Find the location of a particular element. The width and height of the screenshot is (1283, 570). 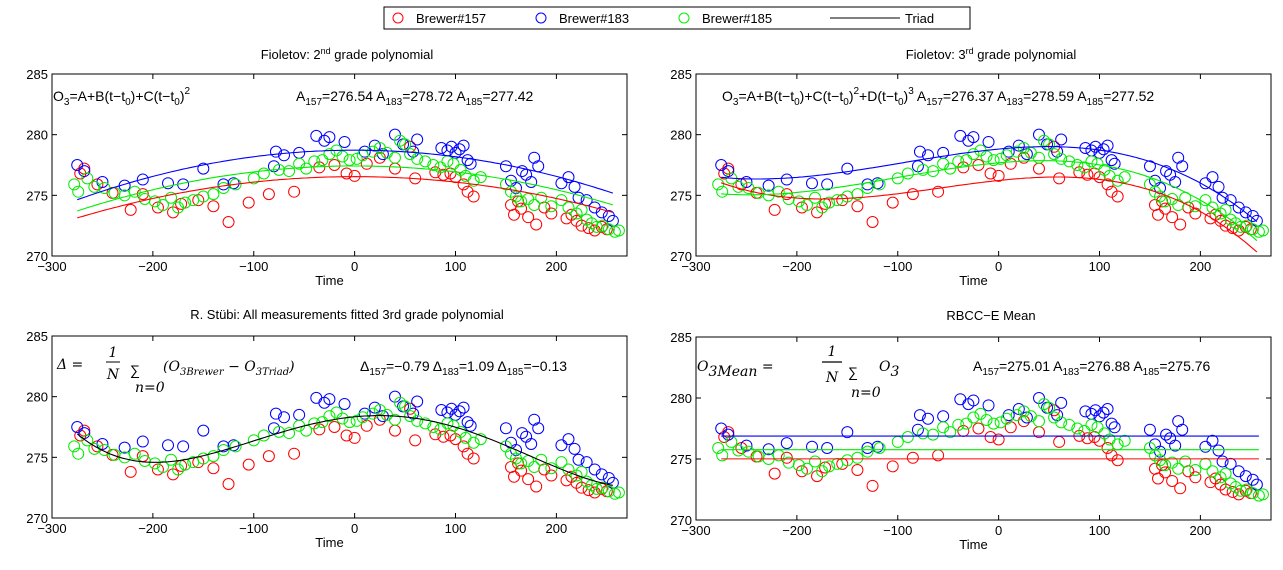

x-tick-label-0--200: −200 is located at coordinates (152, 266).